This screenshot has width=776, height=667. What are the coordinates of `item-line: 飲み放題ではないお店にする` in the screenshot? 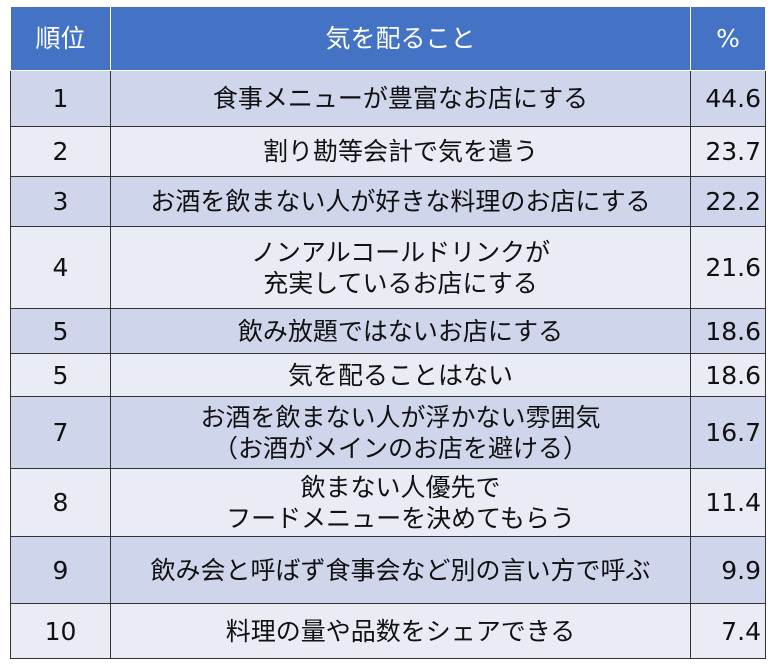 It's located at (400, 331).